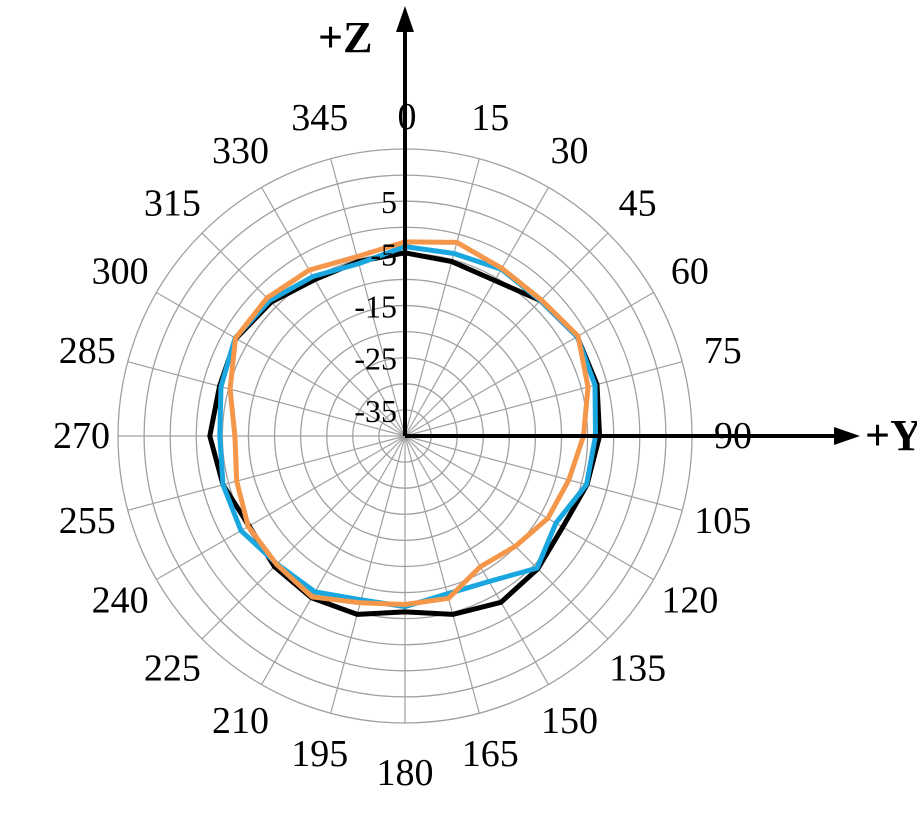  Describe the element at coordinates (733, 436) in the screenshot. I see `angle-tick-label: 90` at that location.